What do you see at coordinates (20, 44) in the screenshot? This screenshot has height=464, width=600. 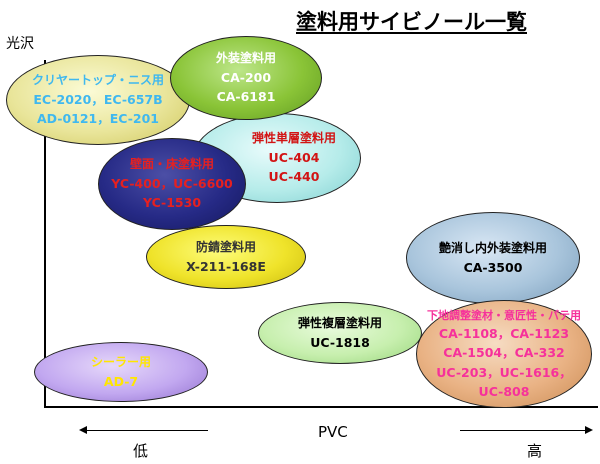 I see `y-axis-label: 光沢` at bounding box center [20, 44].